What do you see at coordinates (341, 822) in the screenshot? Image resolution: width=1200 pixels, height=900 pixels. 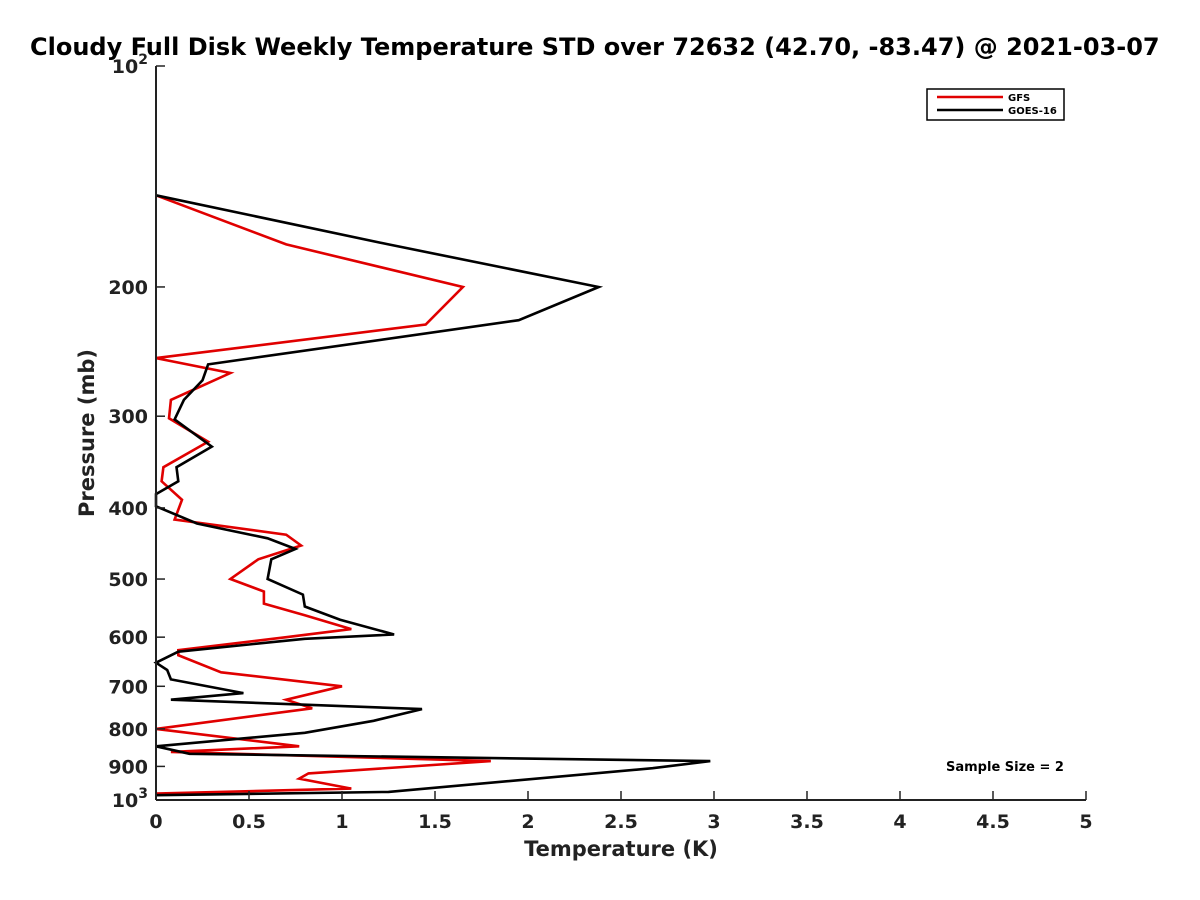 I see `x-tick-label: 1` at bounding box center [341, 822].